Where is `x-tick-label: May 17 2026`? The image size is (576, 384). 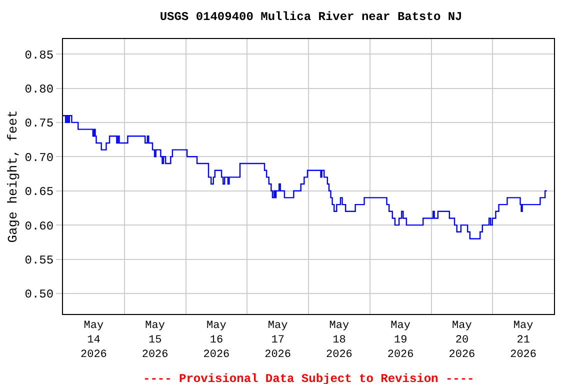
x-tick-label: May 17 2026 is located at coordinates (278, 340).